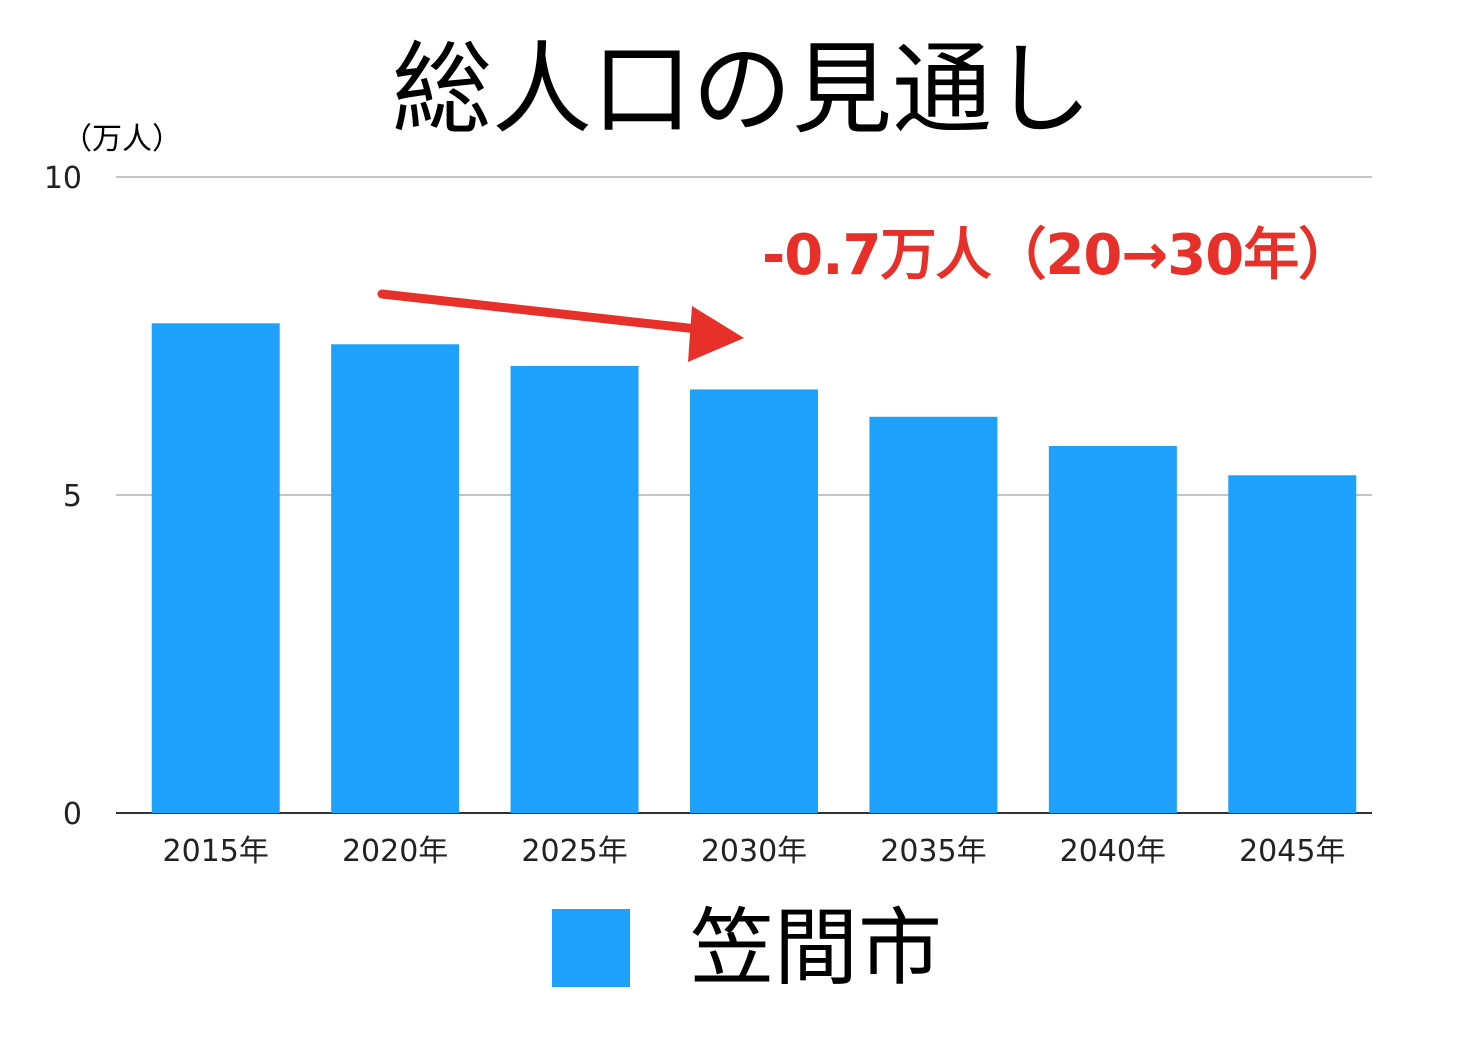 This screenshot has height=1048, width=1484. What do you see at coordinates (72, 496) in the screenshot?
I see `y-tick-label: 5` at bounding box center [72, 496].